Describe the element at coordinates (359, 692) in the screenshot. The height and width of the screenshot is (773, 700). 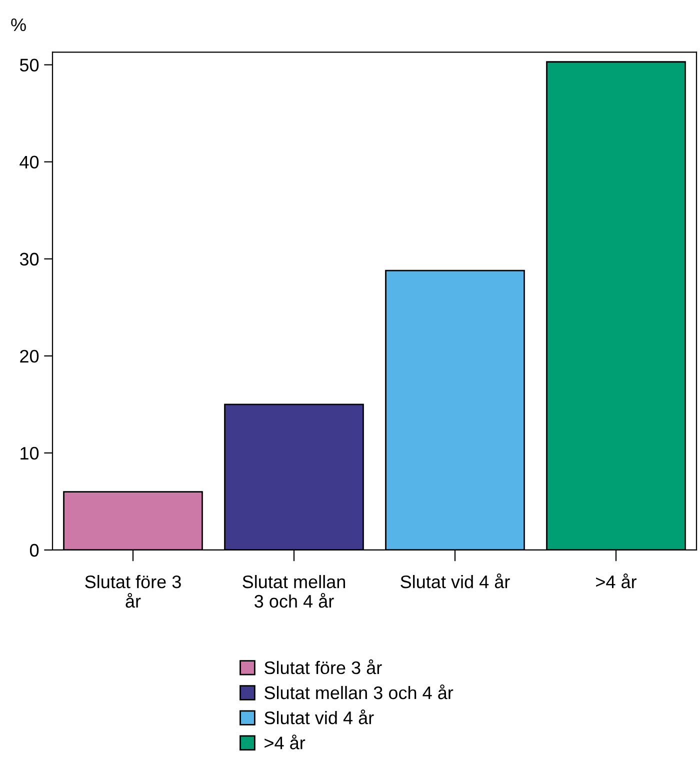
I see `legend-label: Slutat mellan 3 och 4 år` at that location.